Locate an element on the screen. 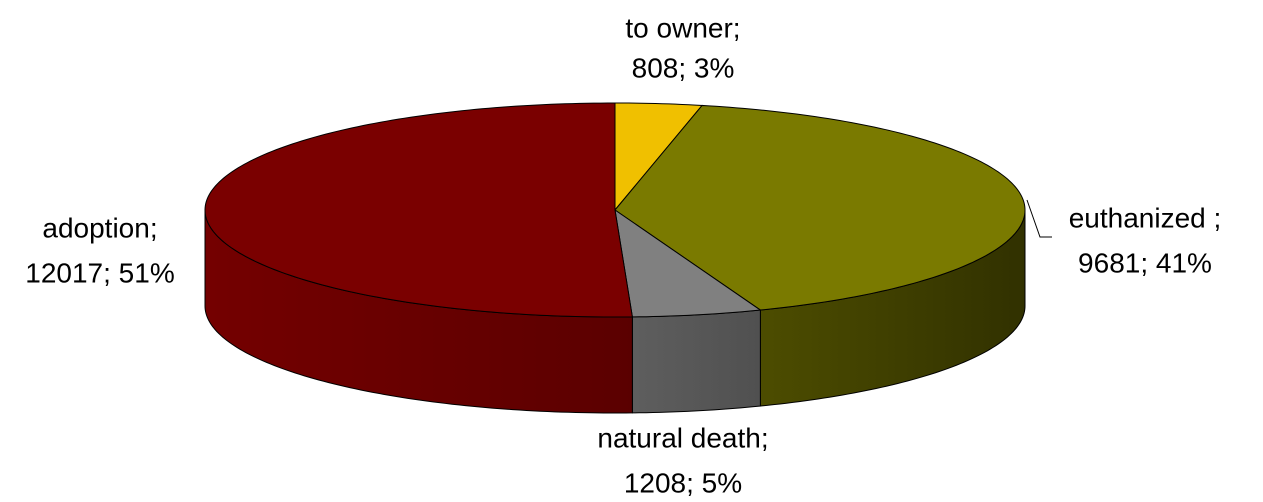 This screenshot has height=502, width=1263. slice-label-name: adoption; is located at coordinates (99, 227).